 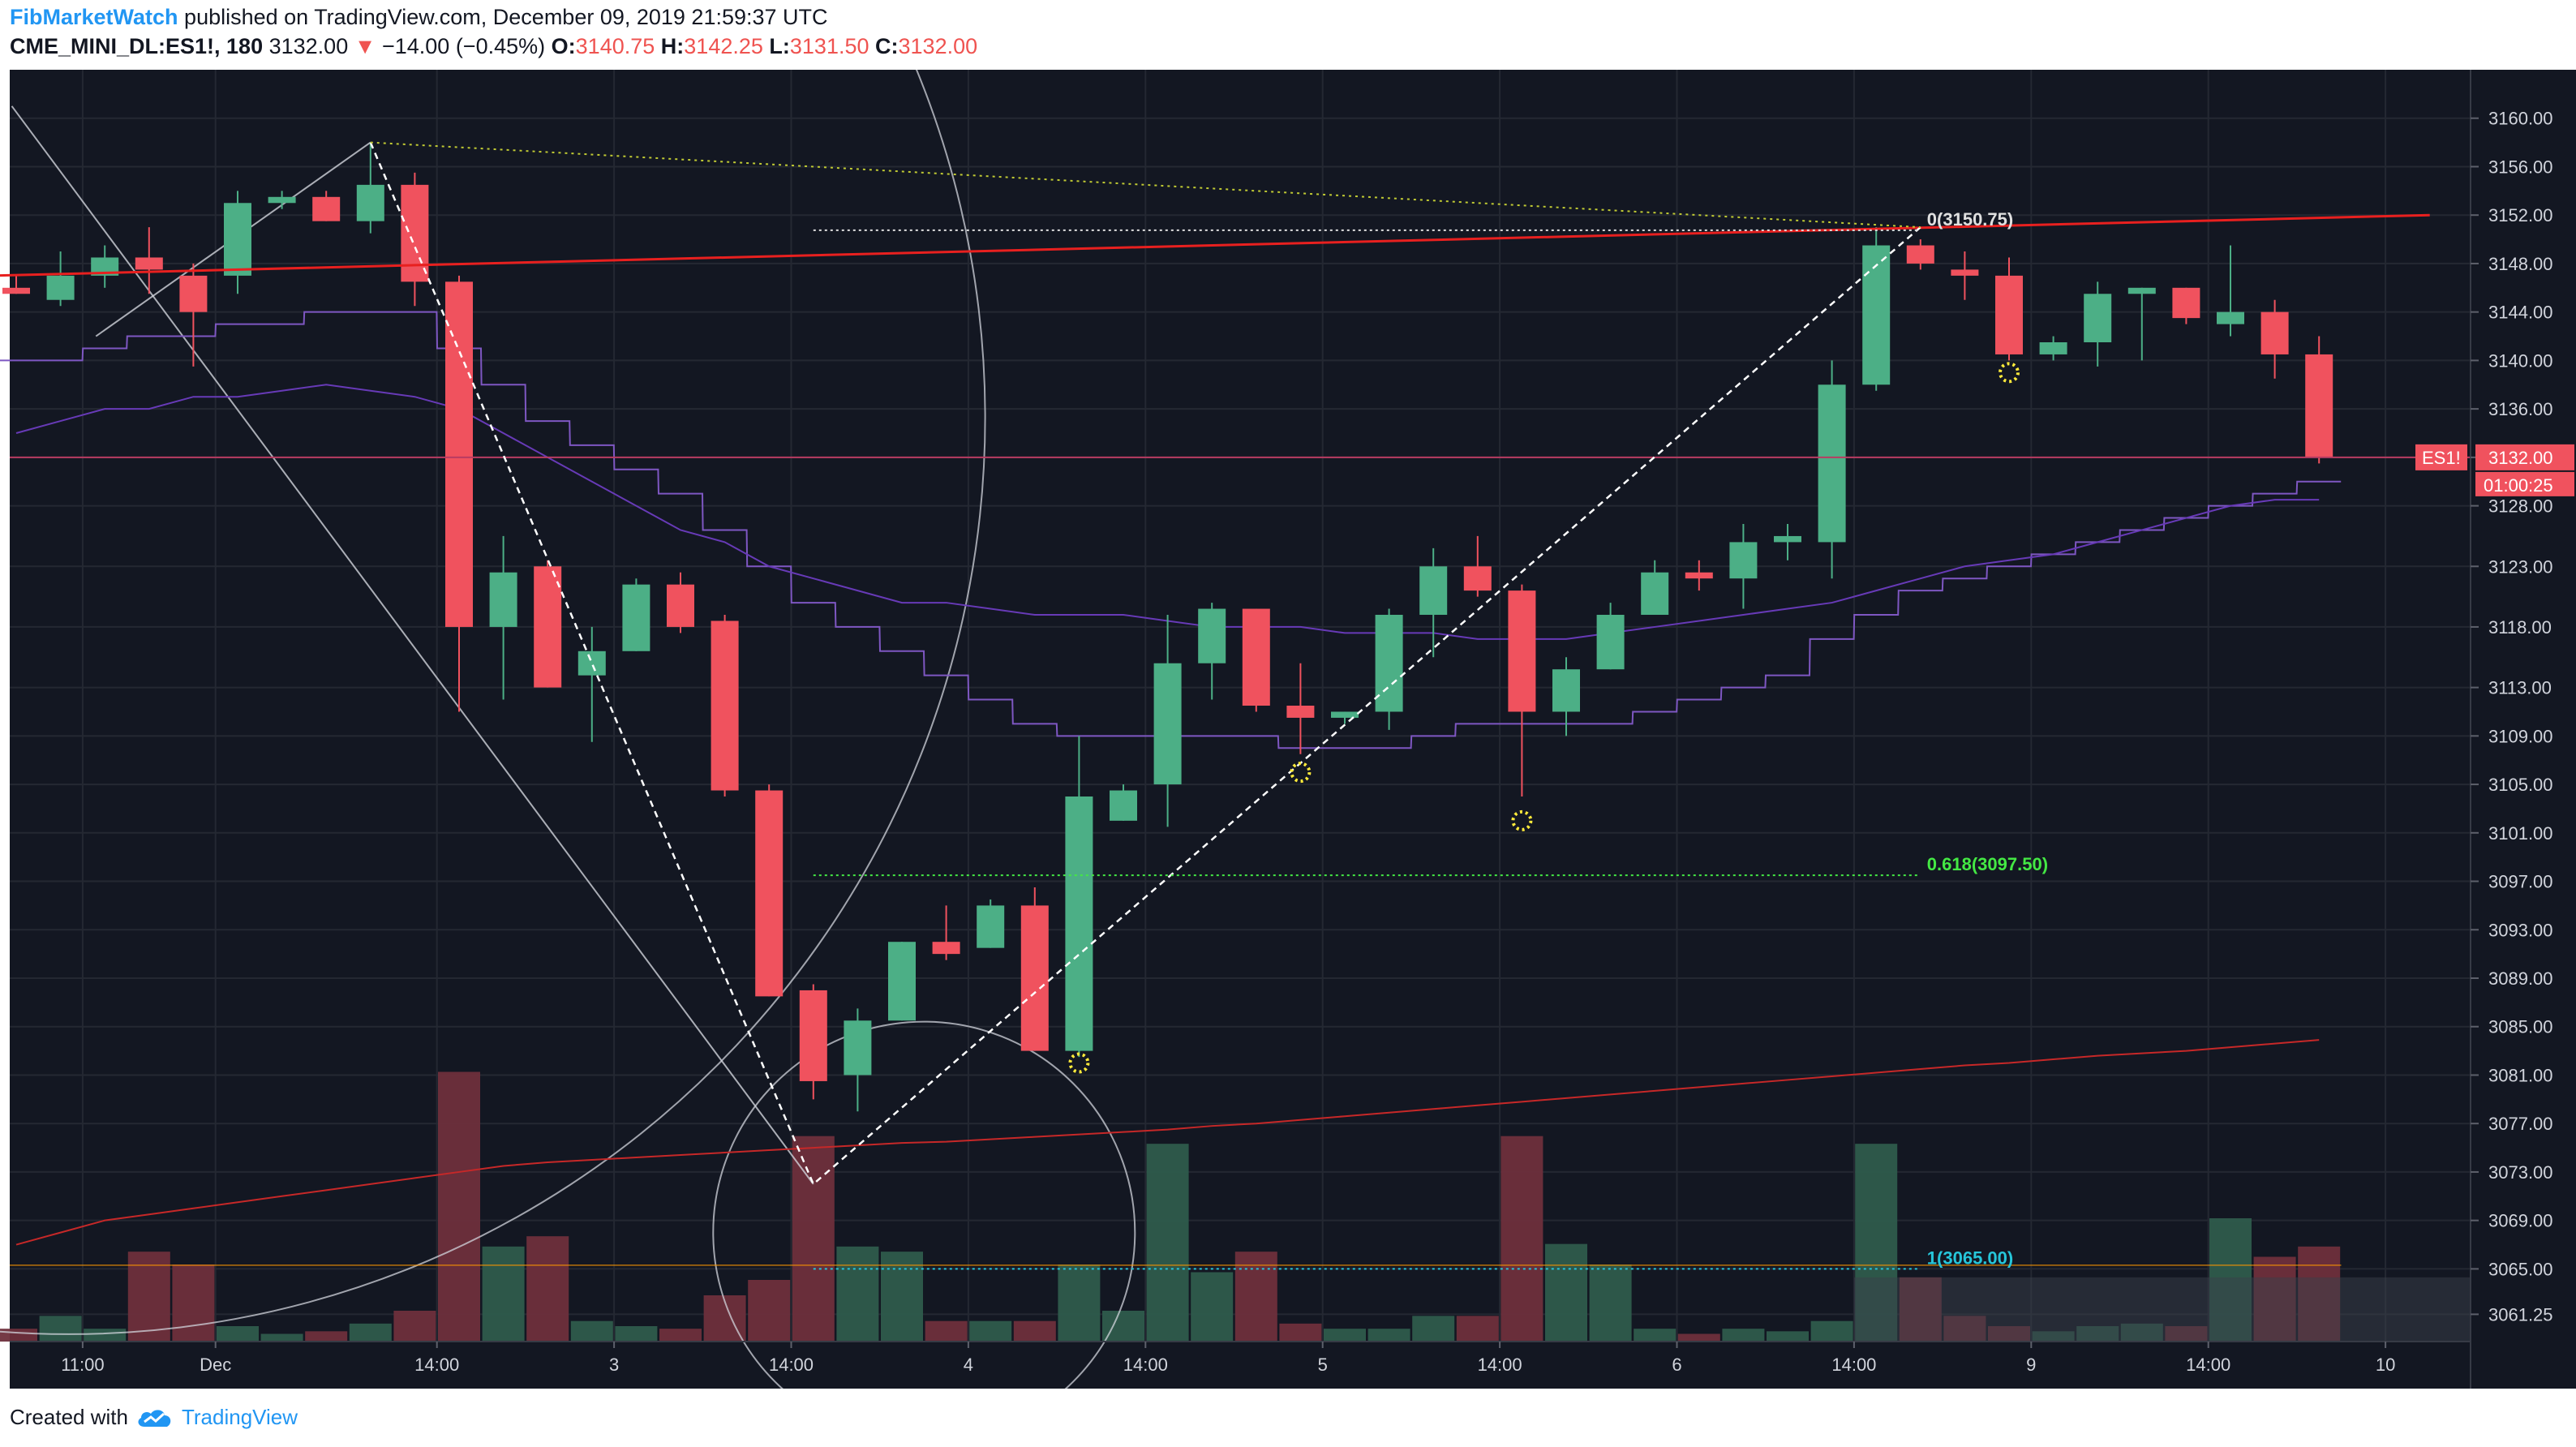 I want to click on time-tick-label: Dec, so click(x=216, y=1365).